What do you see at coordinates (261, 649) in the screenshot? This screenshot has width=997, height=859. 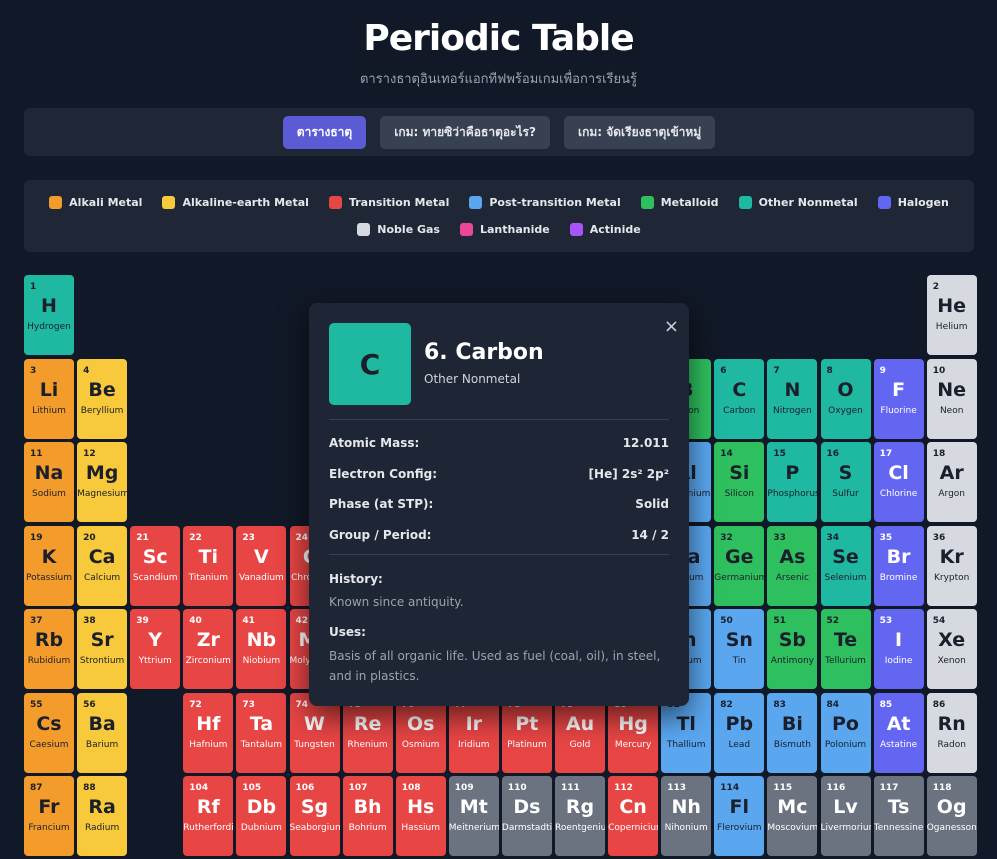 I see `element-cell: 41 Nb Niobium` at bounding box center [261, 649].